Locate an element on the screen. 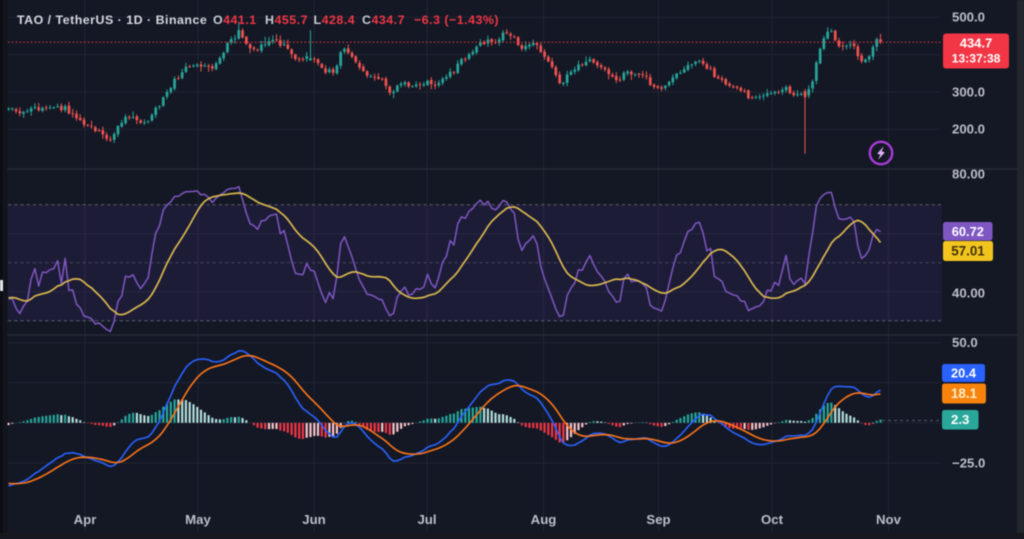 The image size is (1024, 539). svg-text: 57.01 is located at coordinates (968, 251).